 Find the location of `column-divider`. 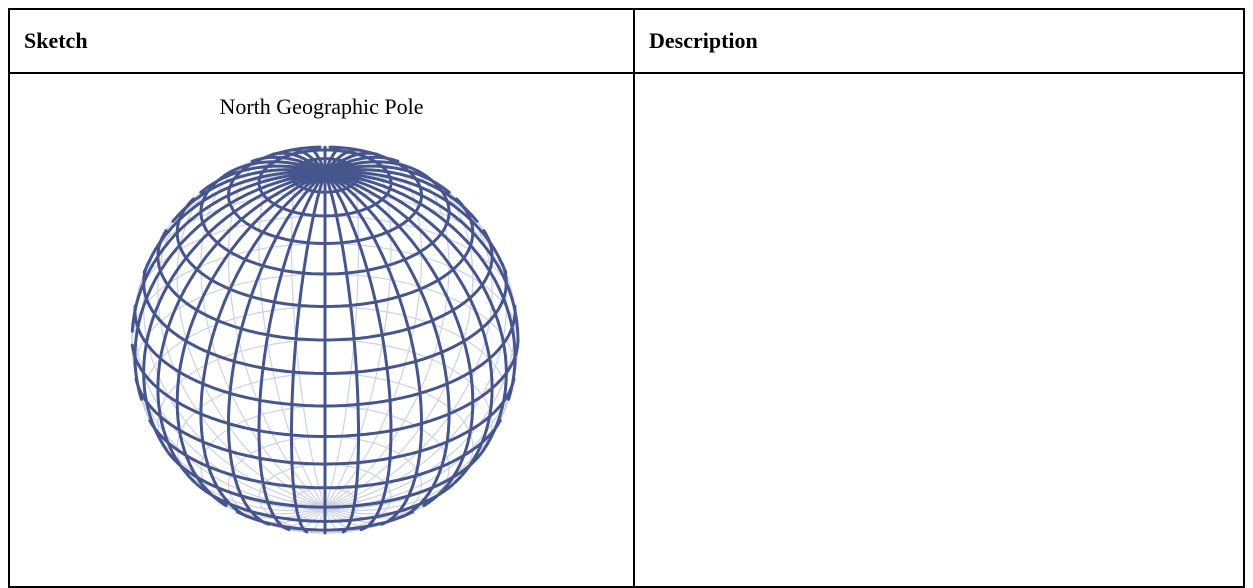

column-divider is located at coordinates (634, 298).